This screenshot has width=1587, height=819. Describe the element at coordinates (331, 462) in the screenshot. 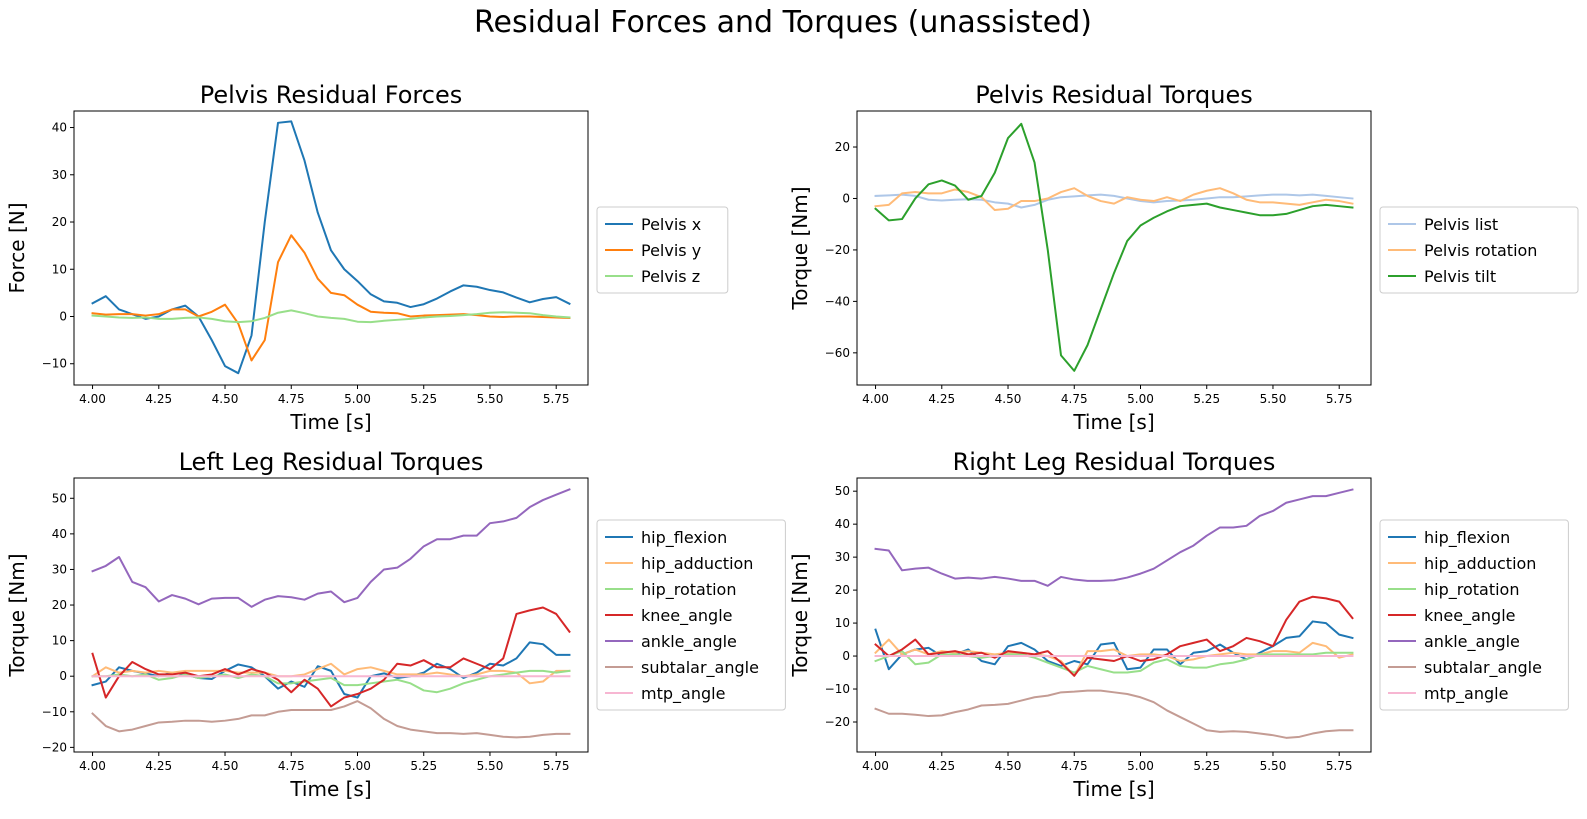

I see `panel-title: Left Leg Residual Torques` at that location.